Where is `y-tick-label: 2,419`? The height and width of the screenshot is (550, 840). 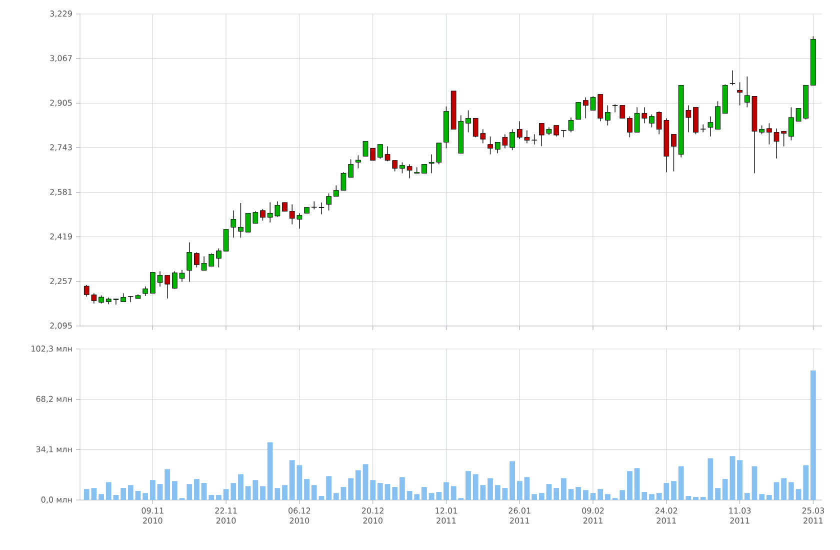
y-tick-label: 2,419 is located at coordinates (61, 236).